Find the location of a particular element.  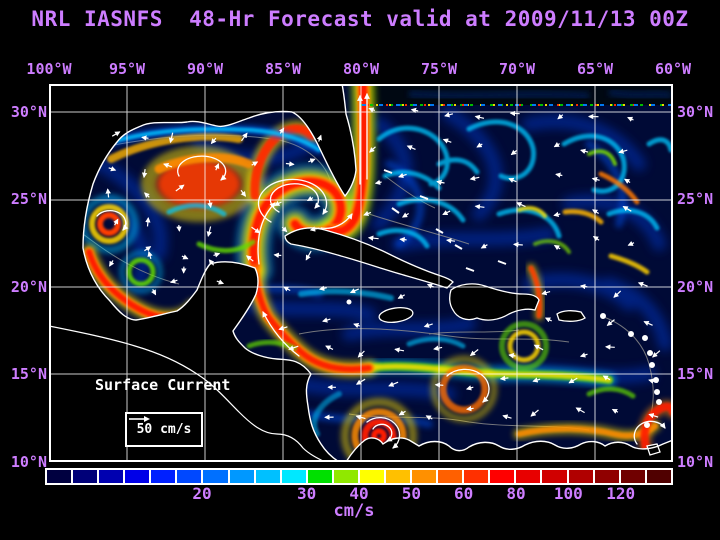

colorbar-tick-label: 40 is located at coordinates (359, 493).